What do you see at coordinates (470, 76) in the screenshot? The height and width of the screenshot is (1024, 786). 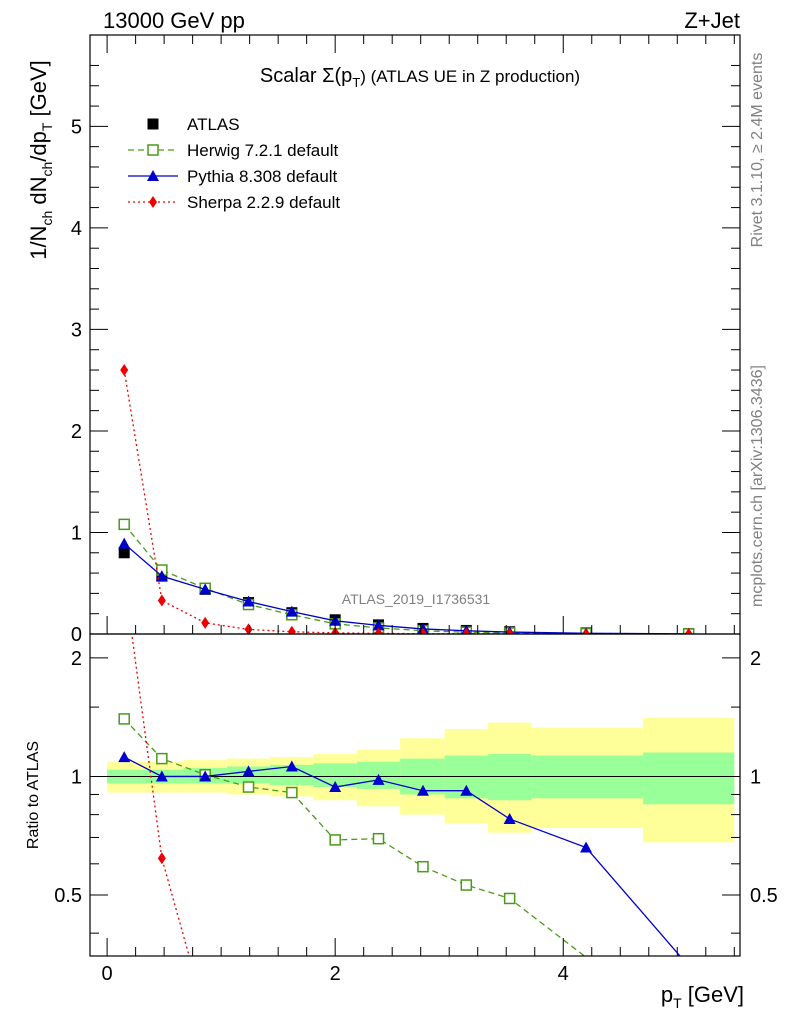 I see `plot-title-suffix: ) (ATLAS UE in Z production)` at bounding box center [470, 76].